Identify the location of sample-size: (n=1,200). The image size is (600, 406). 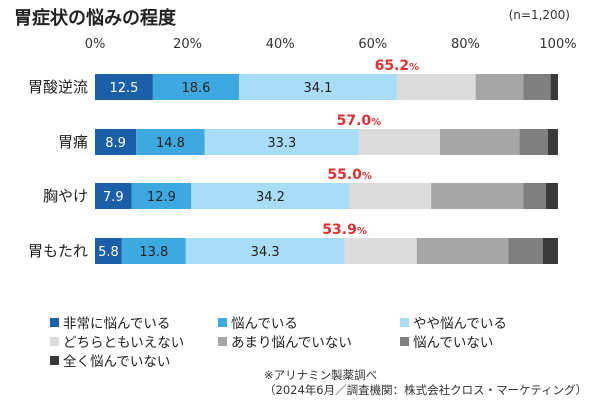
(539, 15).